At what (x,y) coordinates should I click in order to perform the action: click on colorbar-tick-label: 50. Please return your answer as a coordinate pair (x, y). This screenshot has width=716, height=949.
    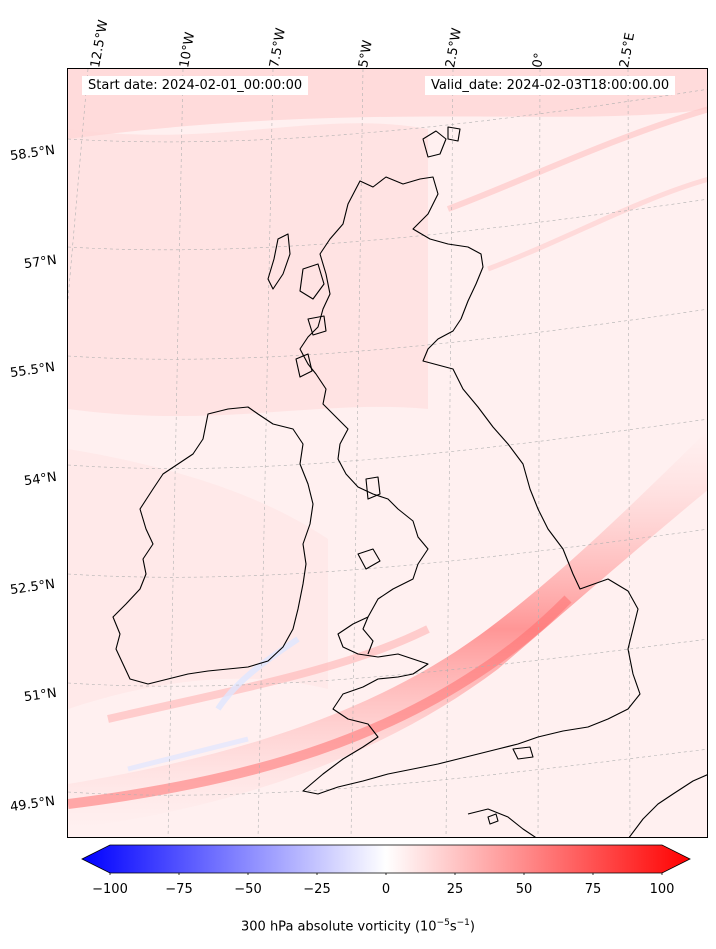
    Looking at the image, I should click on (524, 889).